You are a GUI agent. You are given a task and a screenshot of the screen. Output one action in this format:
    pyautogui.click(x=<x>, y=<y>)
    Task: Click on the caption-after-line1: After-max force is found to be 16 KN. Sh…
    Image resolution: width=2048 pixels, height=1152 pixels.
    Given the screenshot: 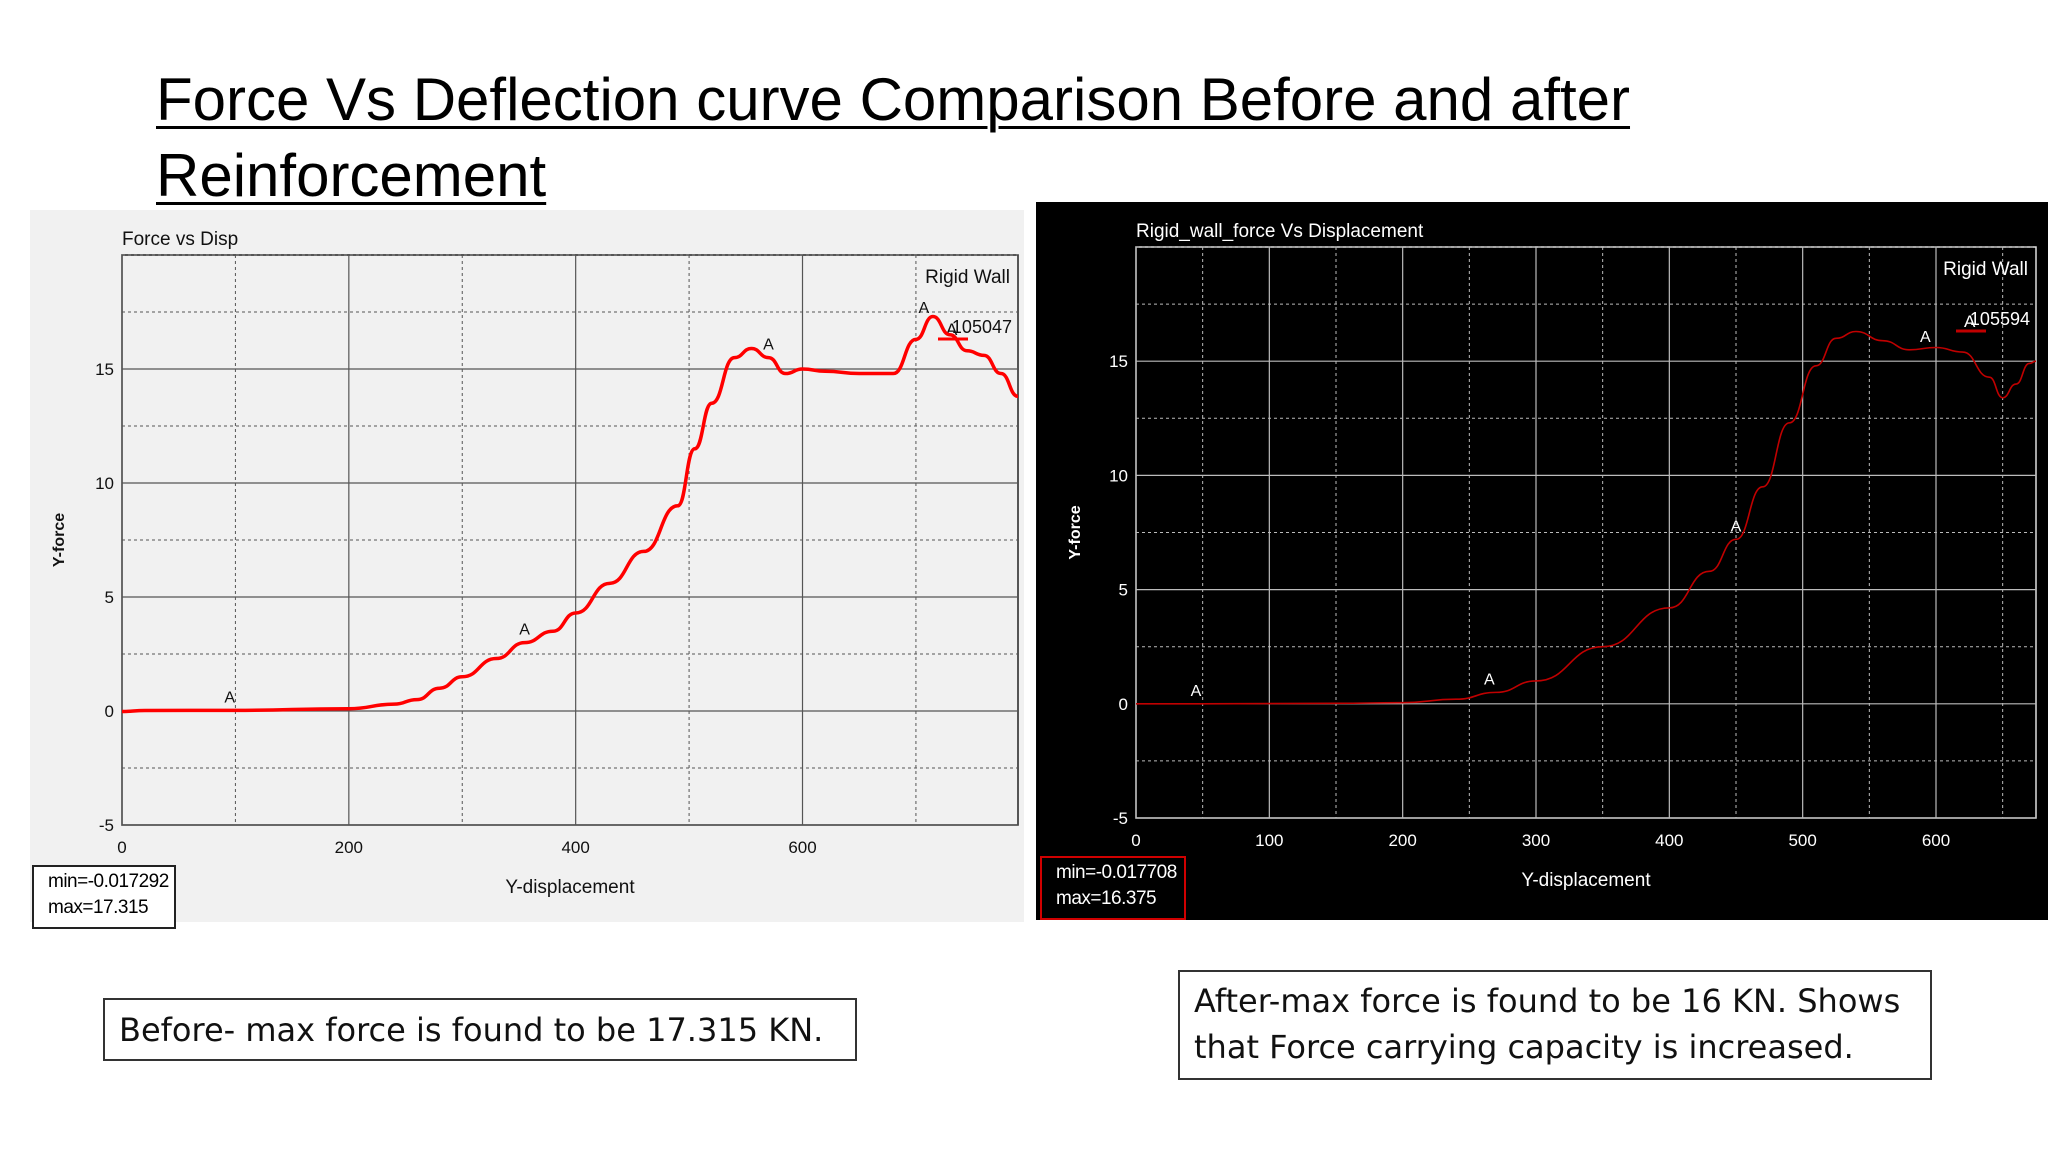 What is the action you would take?
    pyautogui.click(x=1547, y=1001)
    